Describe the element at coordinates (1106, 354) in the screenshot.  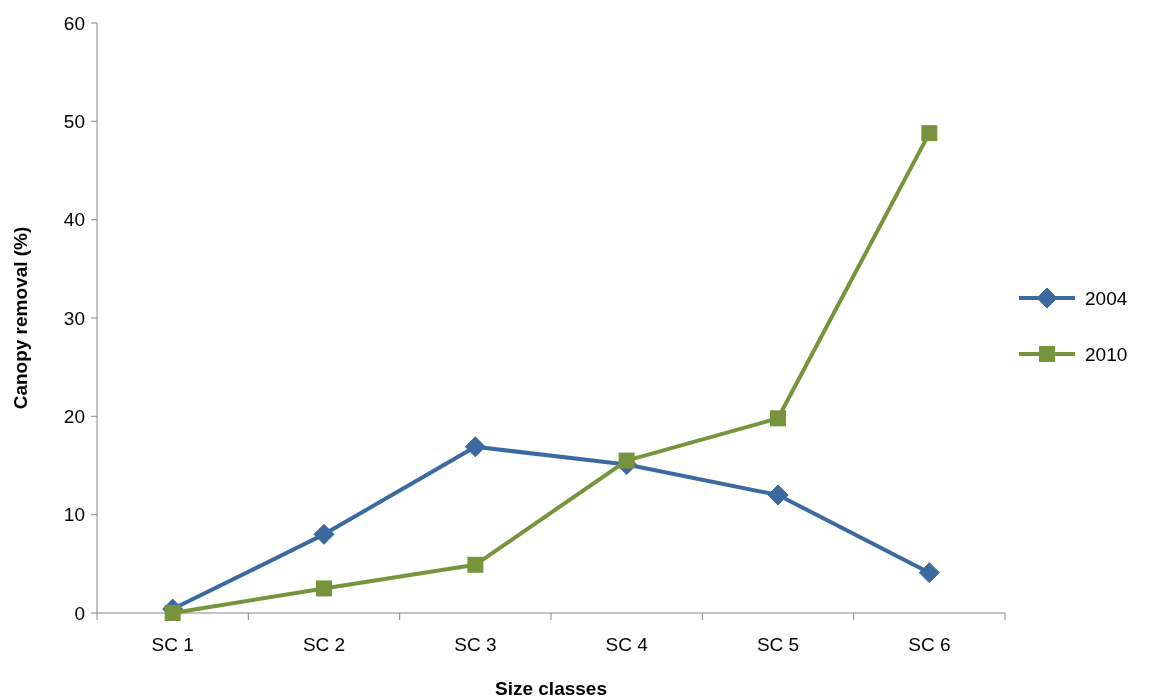
I see `legend-label: 2010` at that location.